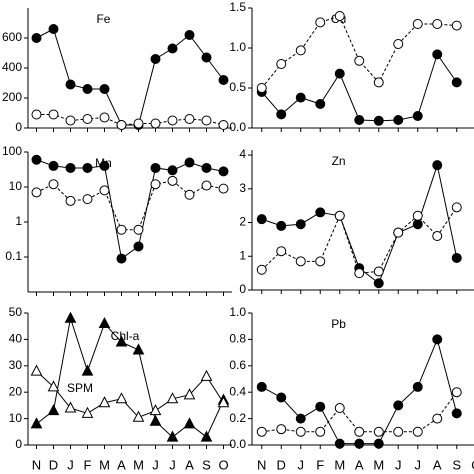 Image resolution: width=474 pixels, height=474 pixels. Describe the element at coordinates (80, 388) in the screenshot. I see `series-label: SPM` at that location.